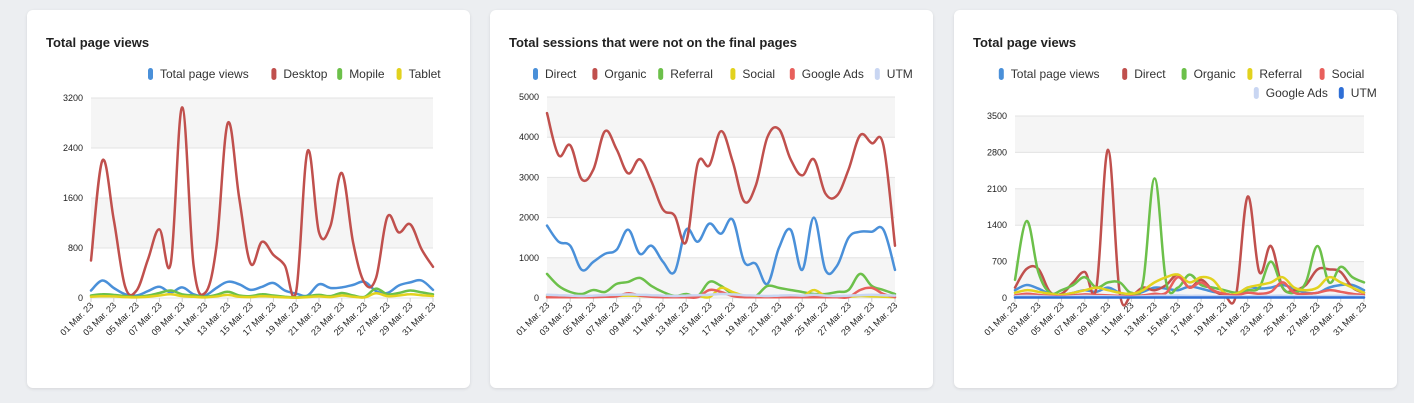  What do you see at coordinates (425, 74) in the screenshot?
I see `legend-label: Tablet` at bounding box center [425, 74].